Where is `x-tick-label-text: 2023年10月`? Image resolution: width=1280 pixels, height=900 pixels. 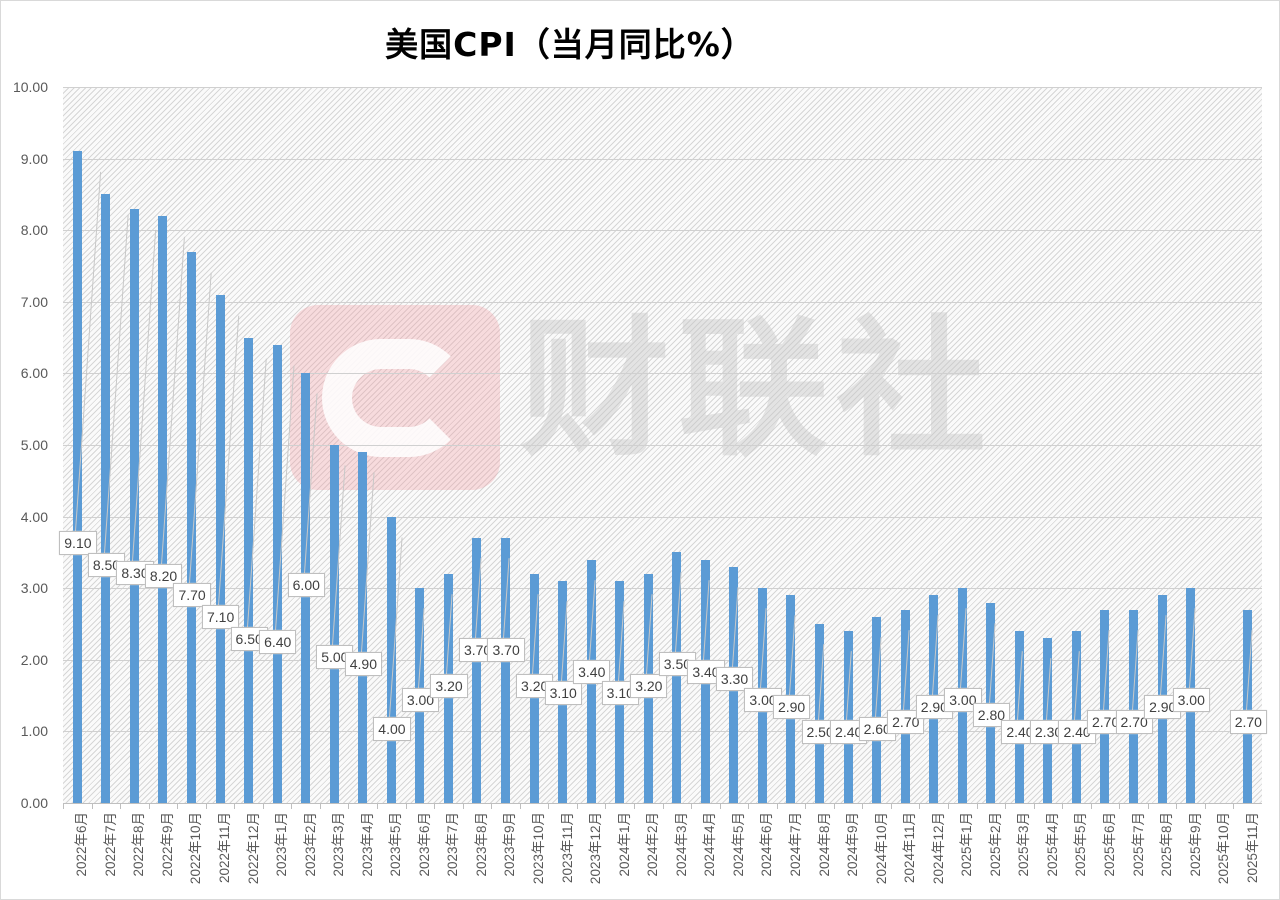 x-tick-label-text: 2023年10月 is located at coordinates (539, 848).